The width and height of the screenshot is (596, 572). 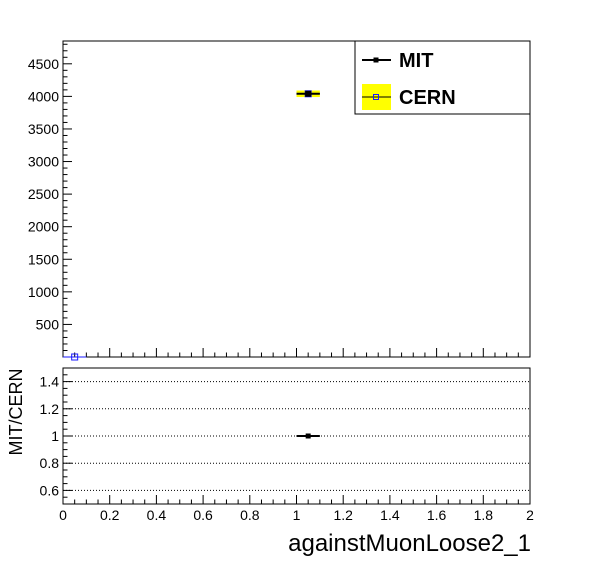 What do you see at coordinates (16, 412) in the screenshot?
I see `ratio-y-axis-label: MIT/CERN` at bounding box center [16, 412].